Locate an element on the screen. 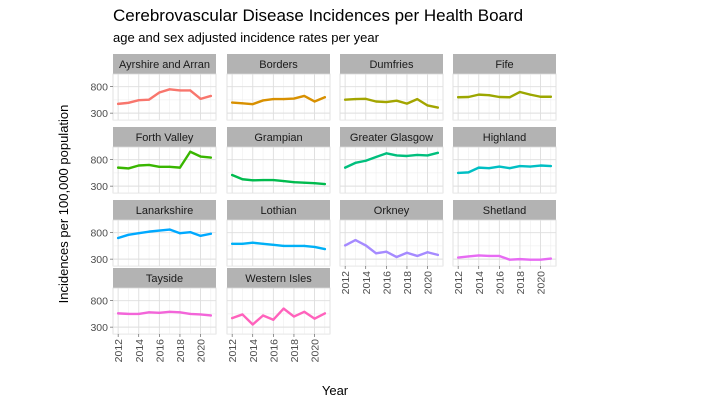  x-tick-label: 2014 is located at coordinates (140, 351).